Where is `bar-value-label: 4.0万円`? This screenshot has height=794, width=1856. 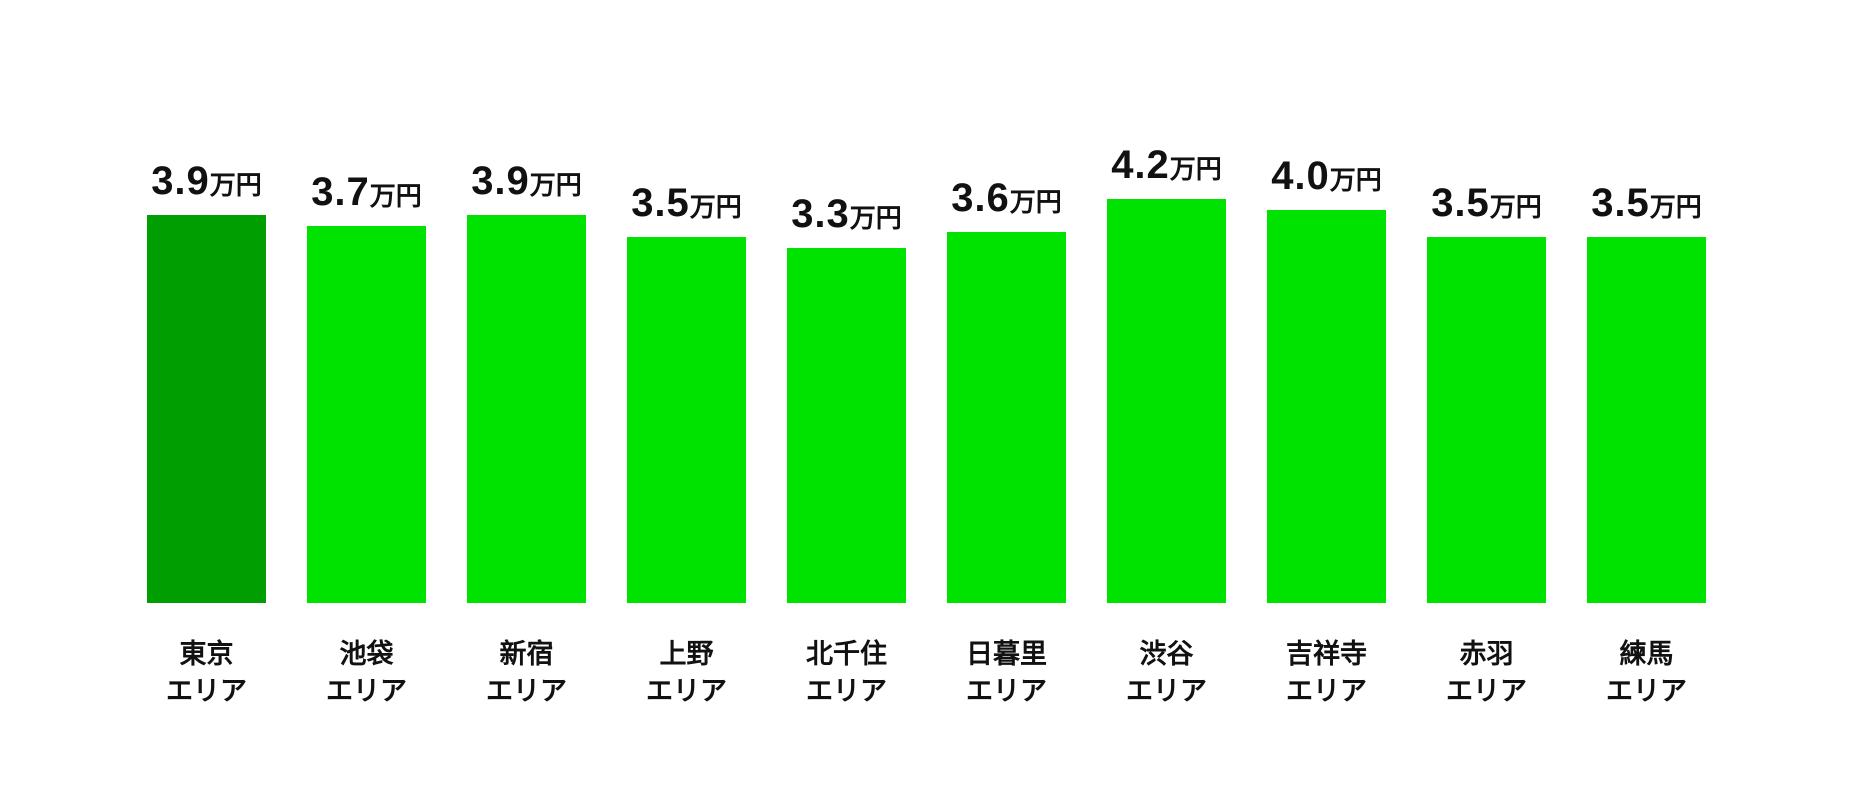 bar-value-label: 4.0万円 is located at coordinates (1326, 176).